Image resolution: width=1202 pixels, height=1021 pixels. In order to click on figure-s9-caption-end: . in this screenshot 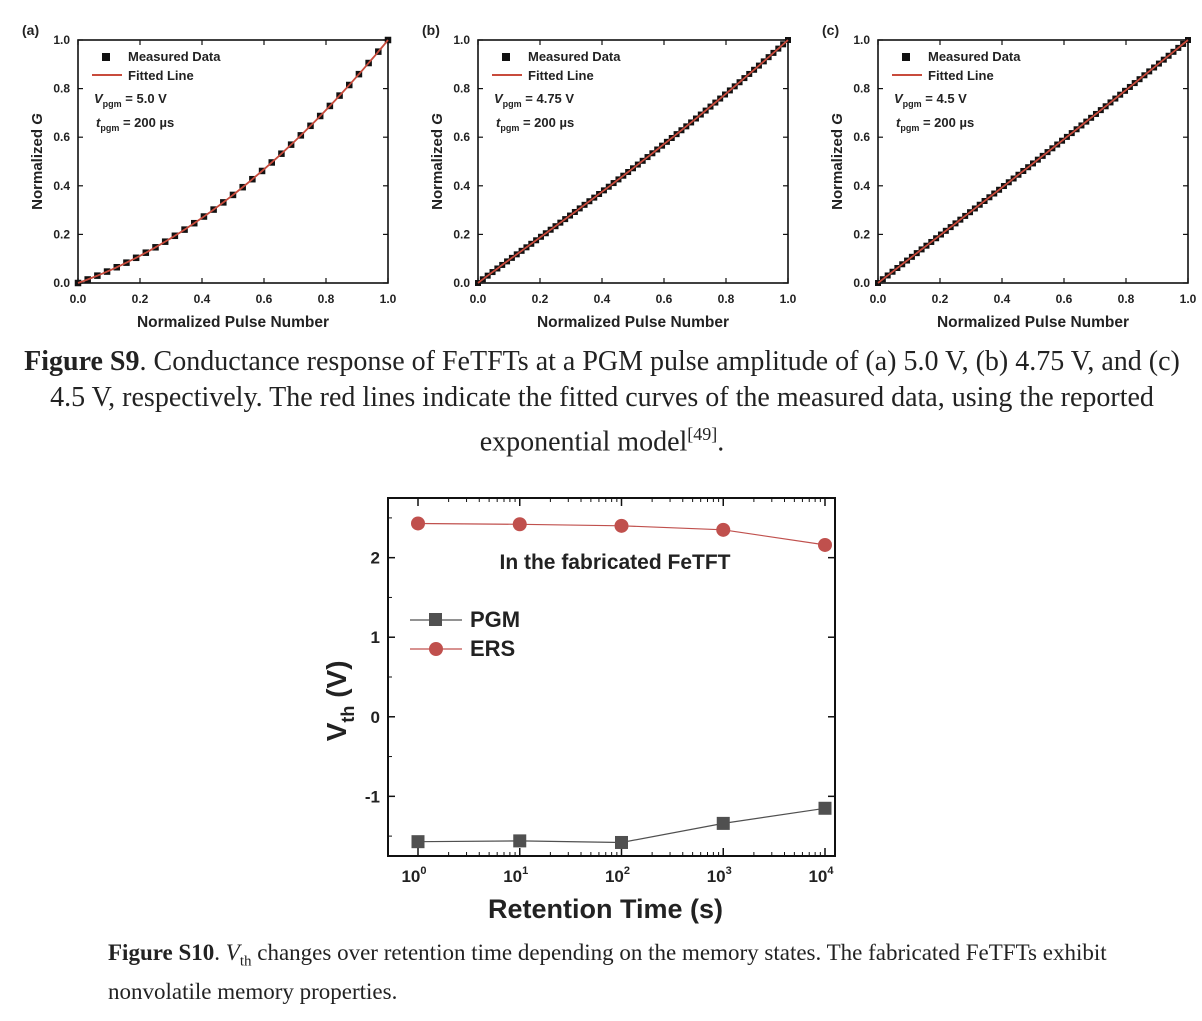, I will do `click(721, 442)`.